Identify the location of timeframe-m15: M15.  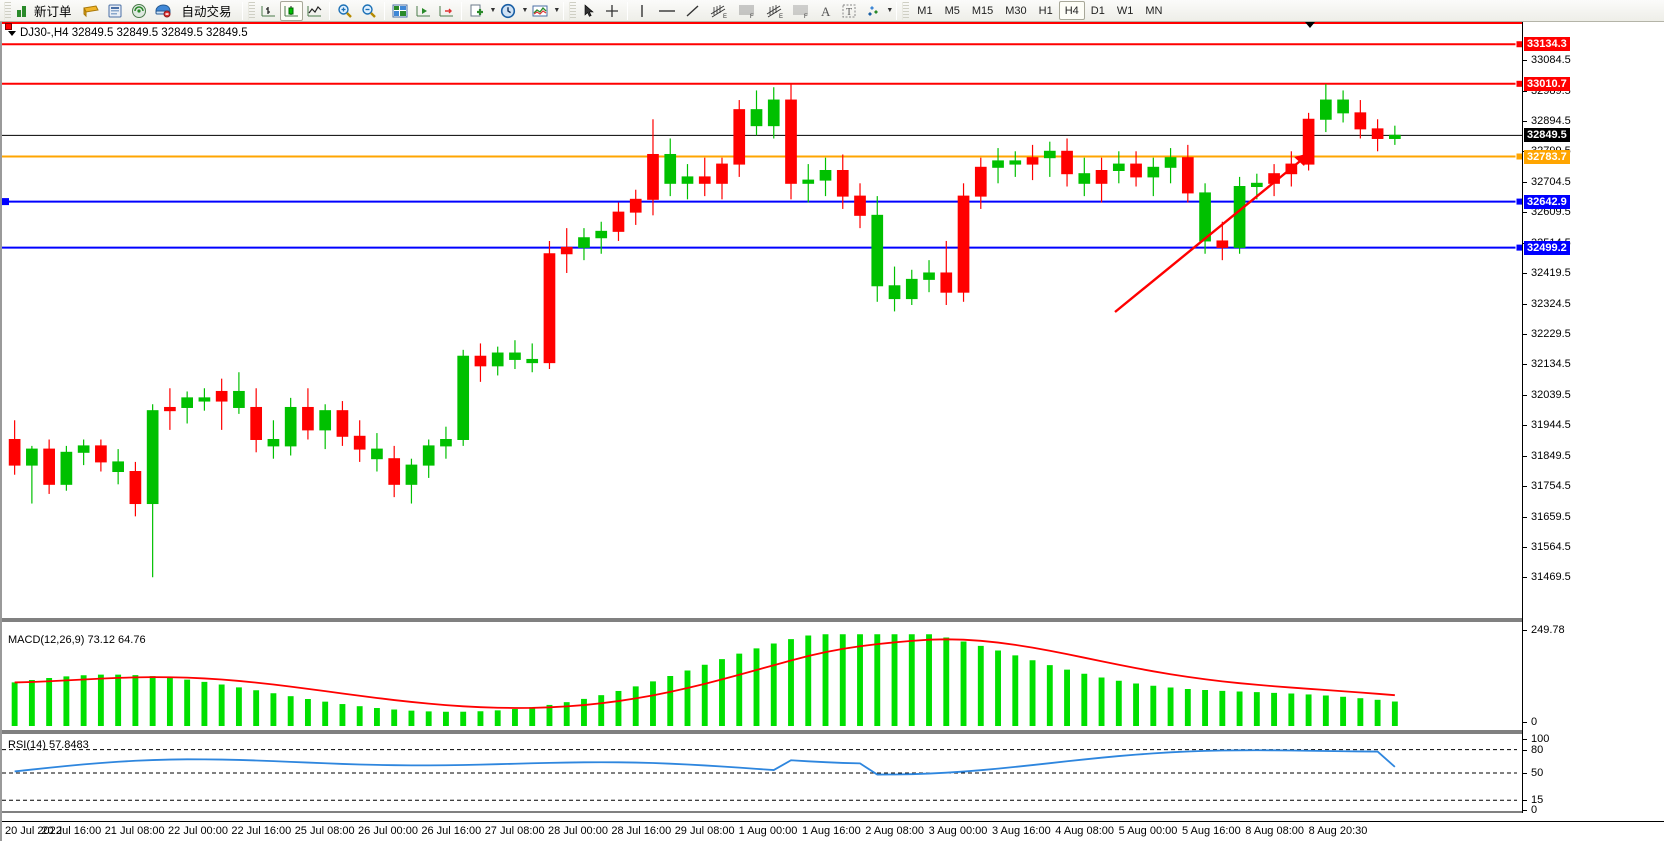
(982, 10).